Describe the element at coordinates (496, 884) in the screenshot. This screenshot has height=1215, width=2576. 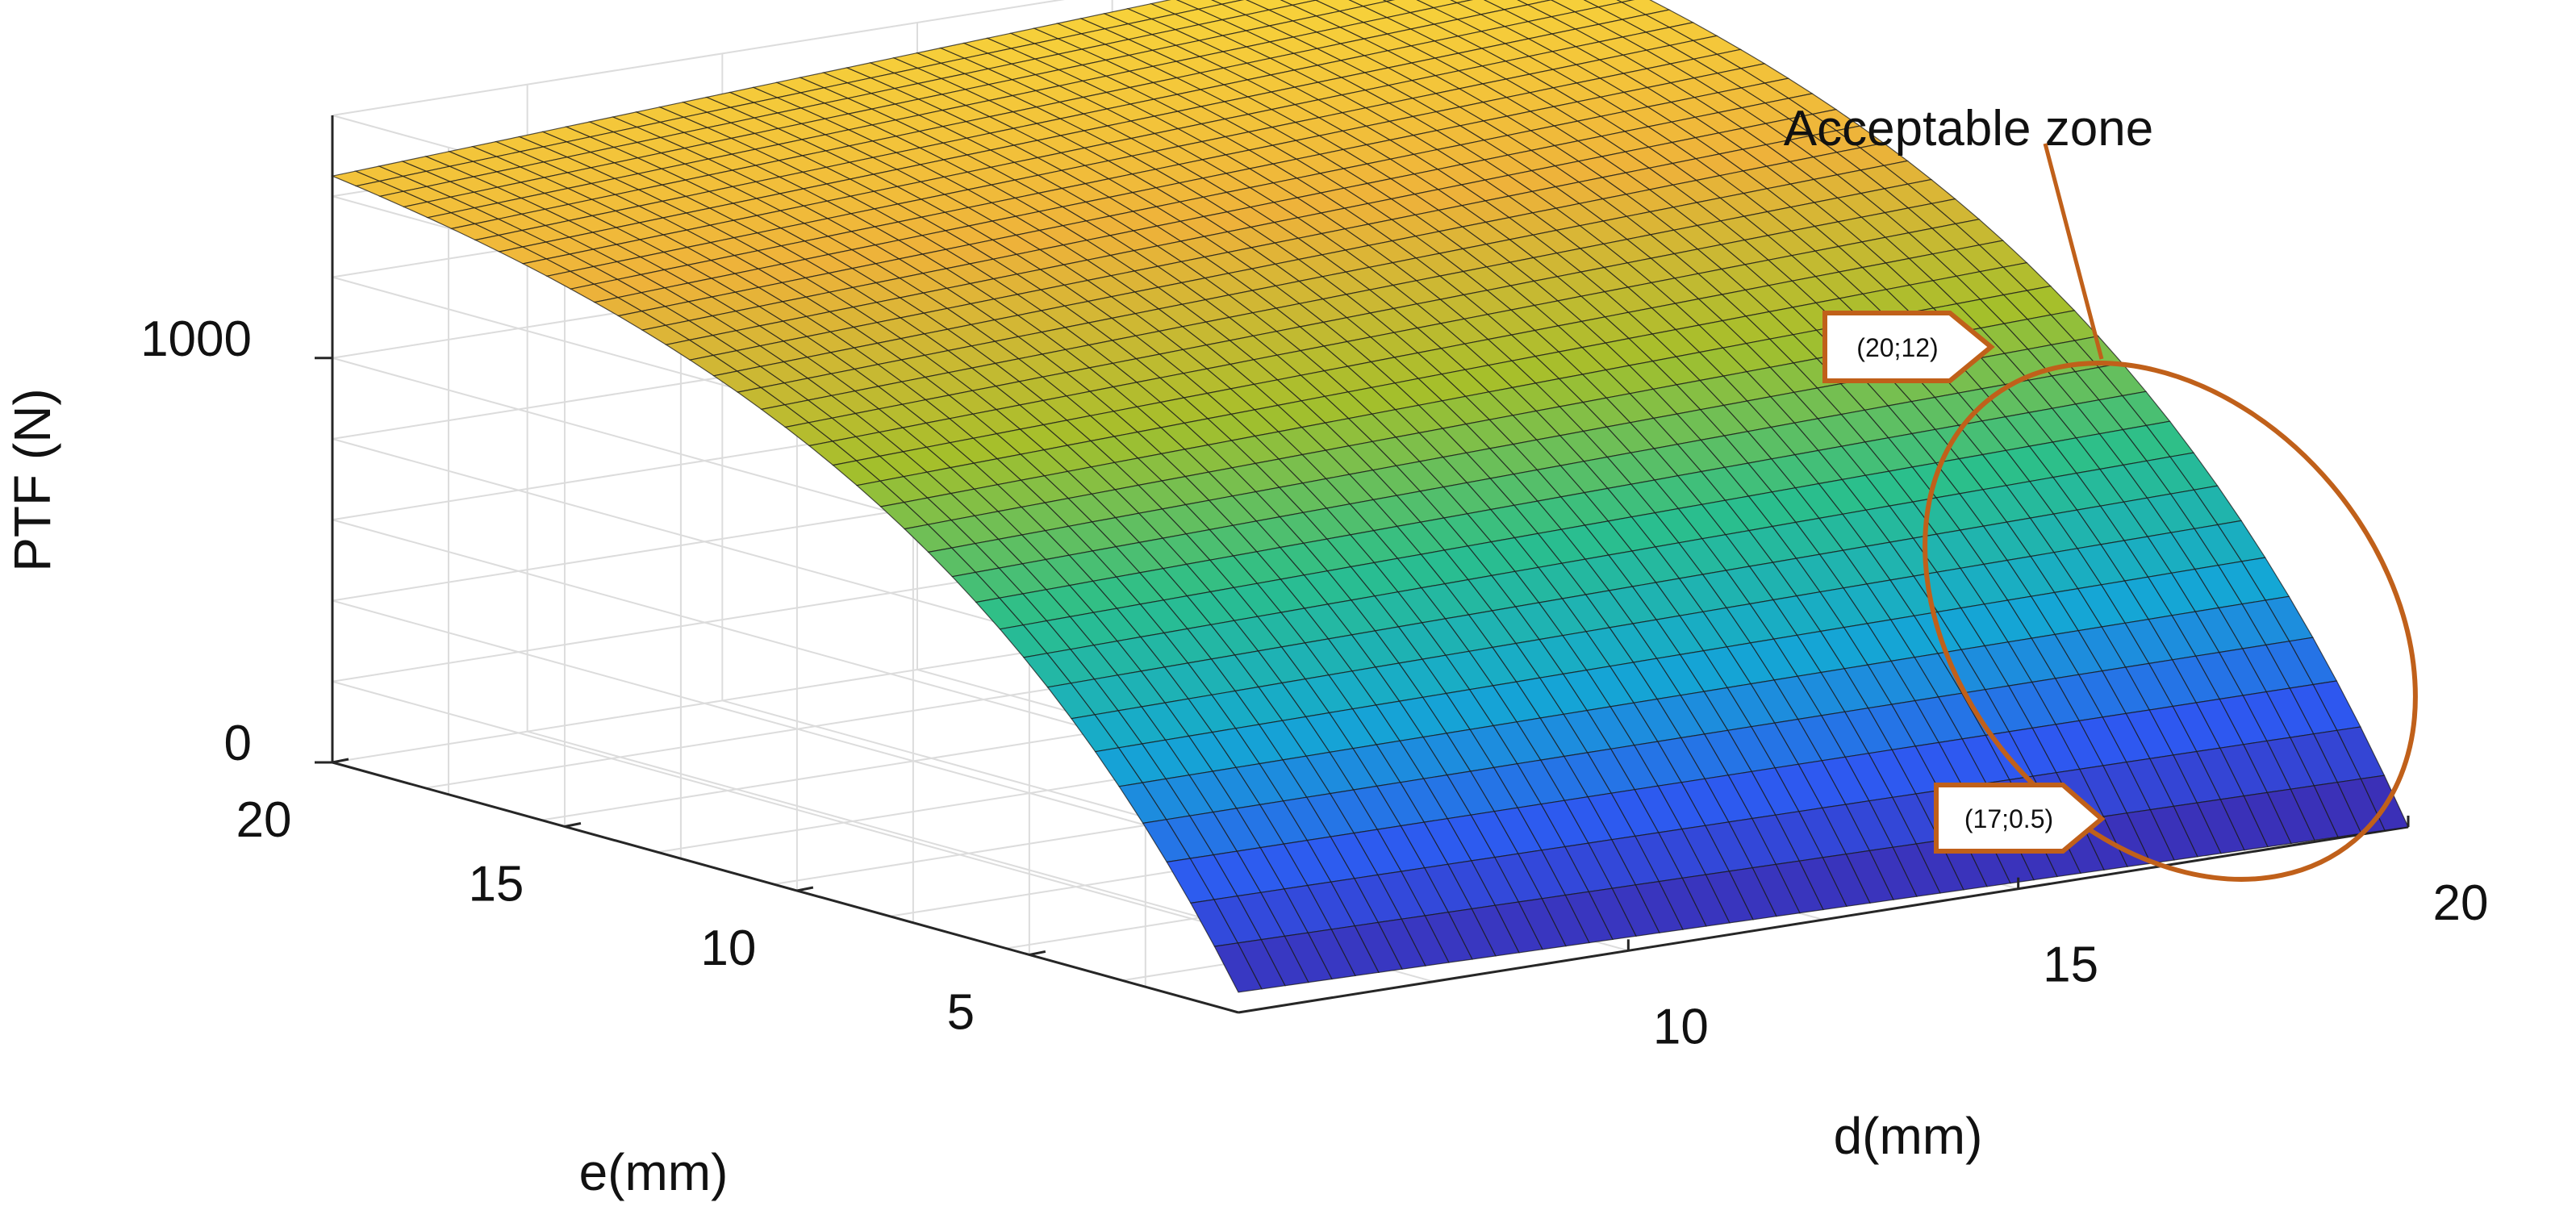
I see `e-tick-label: 15` at that location.